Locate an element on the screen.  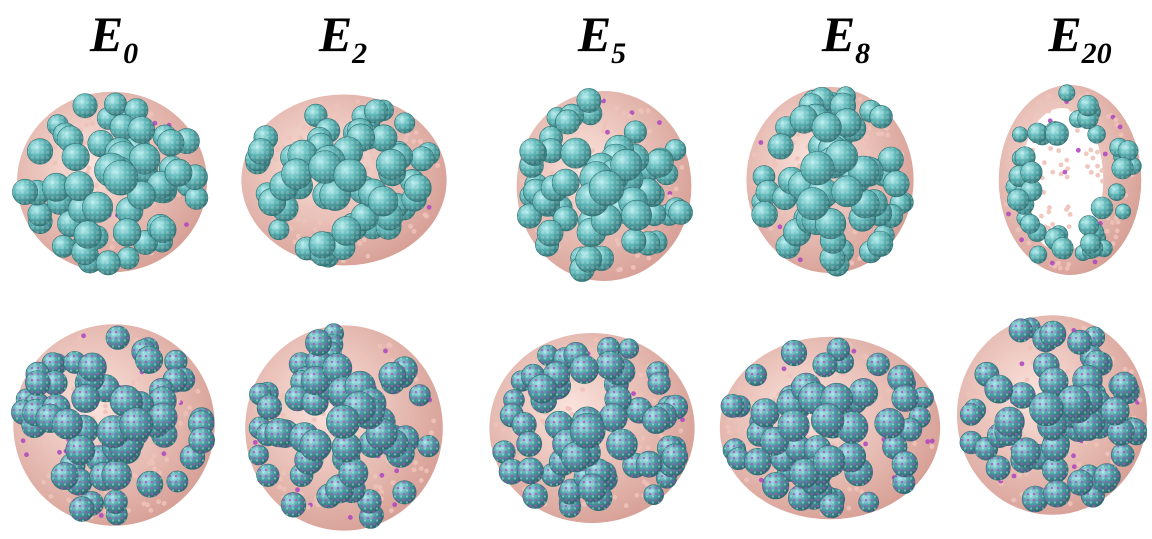
label-e5: E5 is located at coordinates (602, 36).